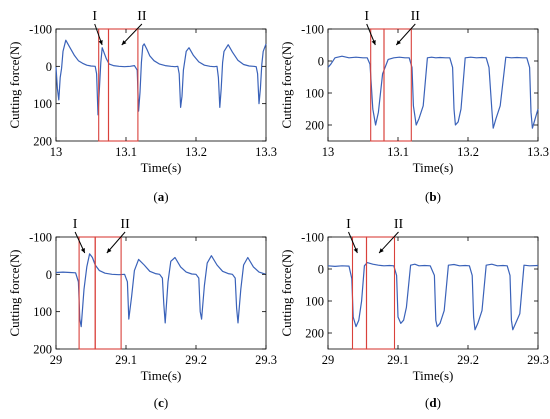 Image resolution: width=550 pixels, height=419 pixels. I want to click on panel-label: (d), so click(433, 402).